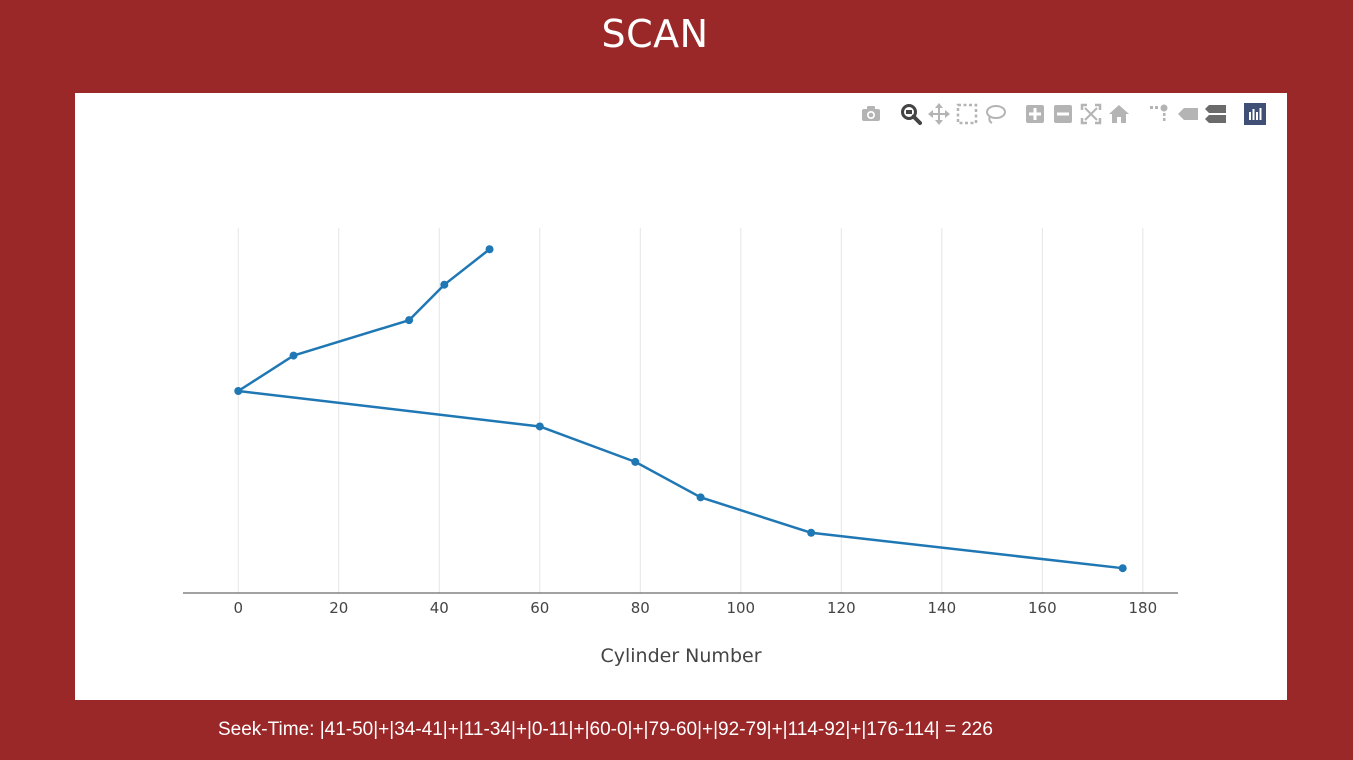 Image resolution: width=1353 pixels, height=760 pixels. What do you see at coordinates (655, 34) in the screenshot?
I see `page-title: SCAN` at bounding box center [655, 34].